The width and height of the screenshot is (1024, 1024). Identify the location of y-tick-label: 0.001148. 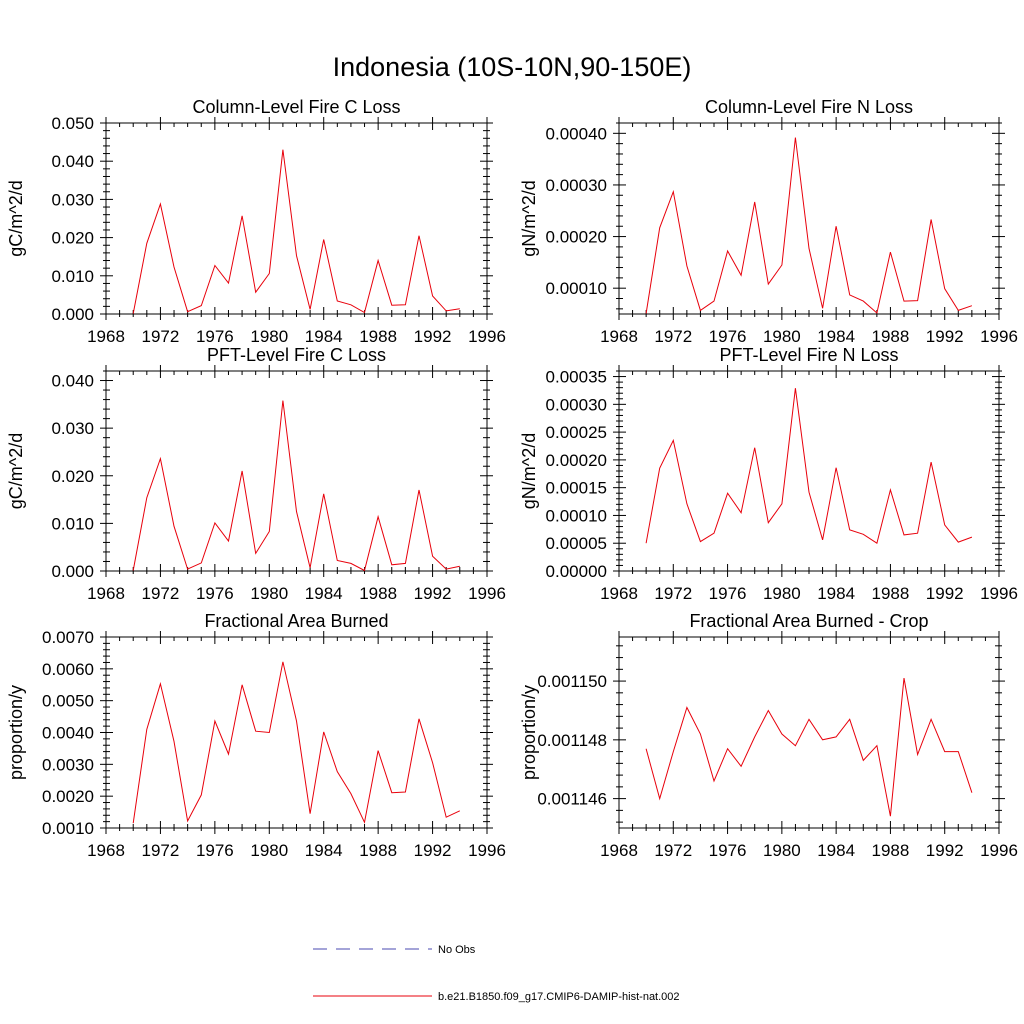
(572, 740).